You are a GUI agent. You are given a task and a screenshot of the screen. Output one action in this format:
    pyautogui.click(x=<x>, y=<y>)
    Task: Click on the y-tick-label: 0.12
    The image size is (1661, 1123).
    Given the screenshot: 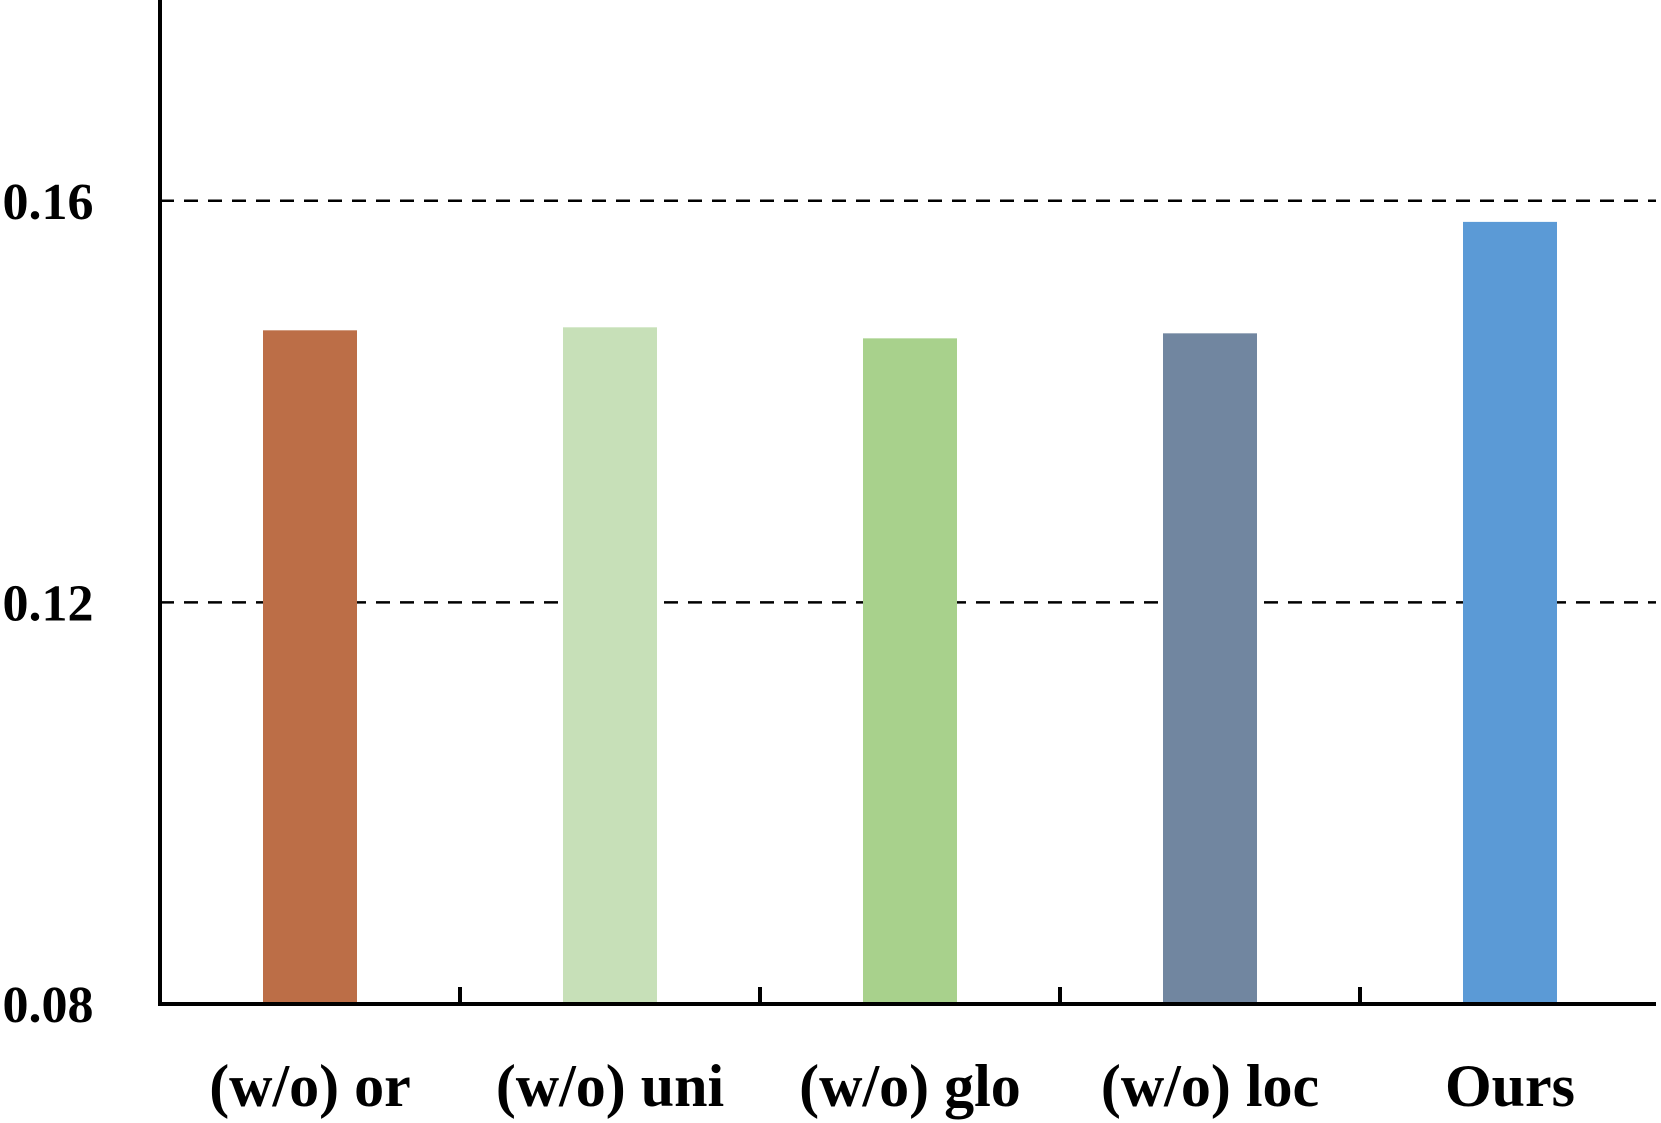 What is the action you would take?
    pyautogui.click(x=48, y=603)
    